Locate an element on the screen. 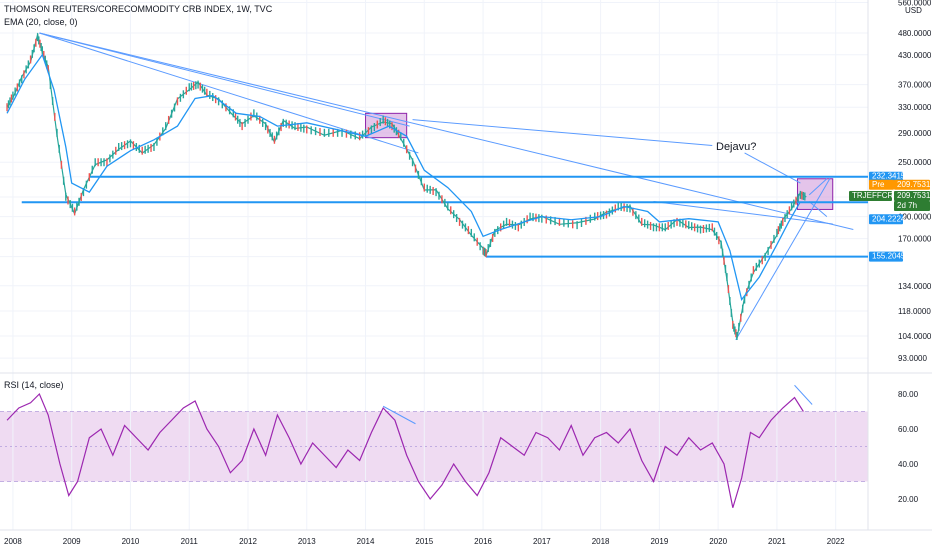 The height and width of the screenshot is (550, 932). svg-text: 2d 7h is located at coordinates (907, 205).